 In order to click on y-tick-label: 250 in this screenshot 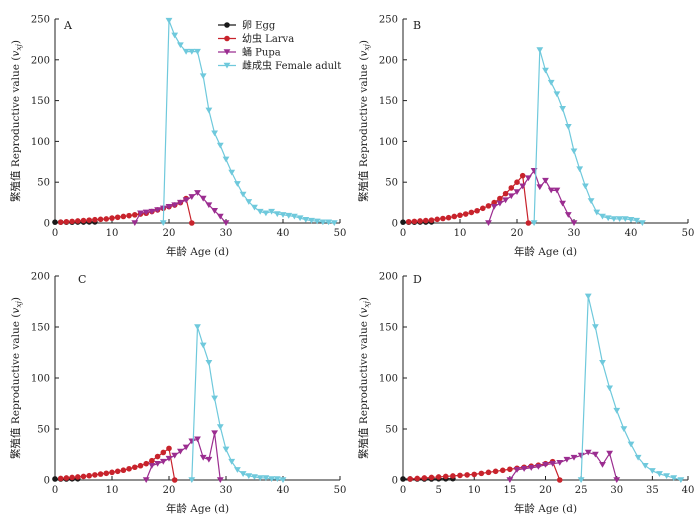, I will do `click(388, 20)`.